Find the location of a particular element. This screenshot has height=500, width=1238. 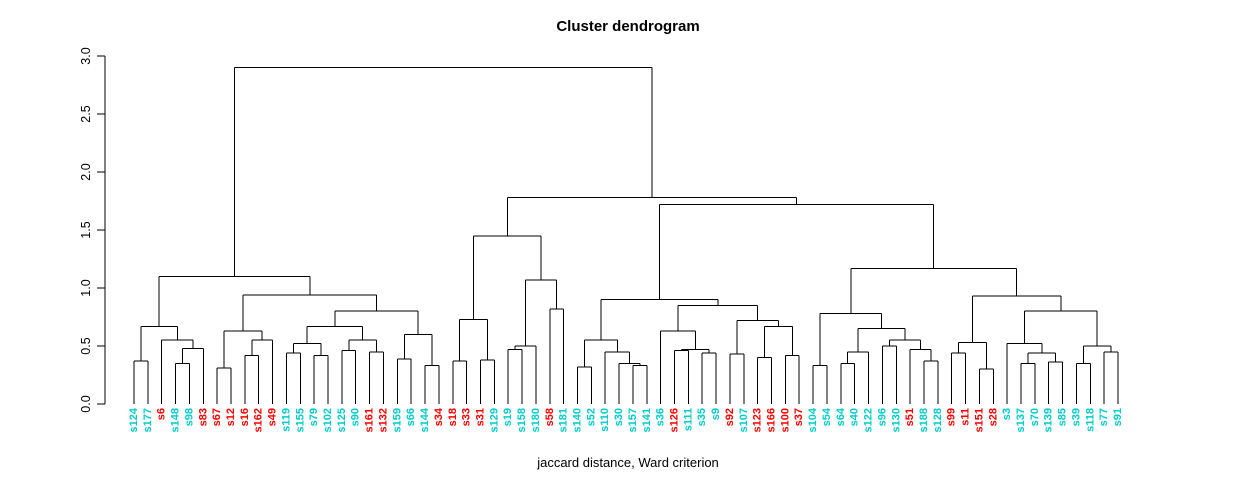

leaf-label: s158 is located at coordinates (522, 420).